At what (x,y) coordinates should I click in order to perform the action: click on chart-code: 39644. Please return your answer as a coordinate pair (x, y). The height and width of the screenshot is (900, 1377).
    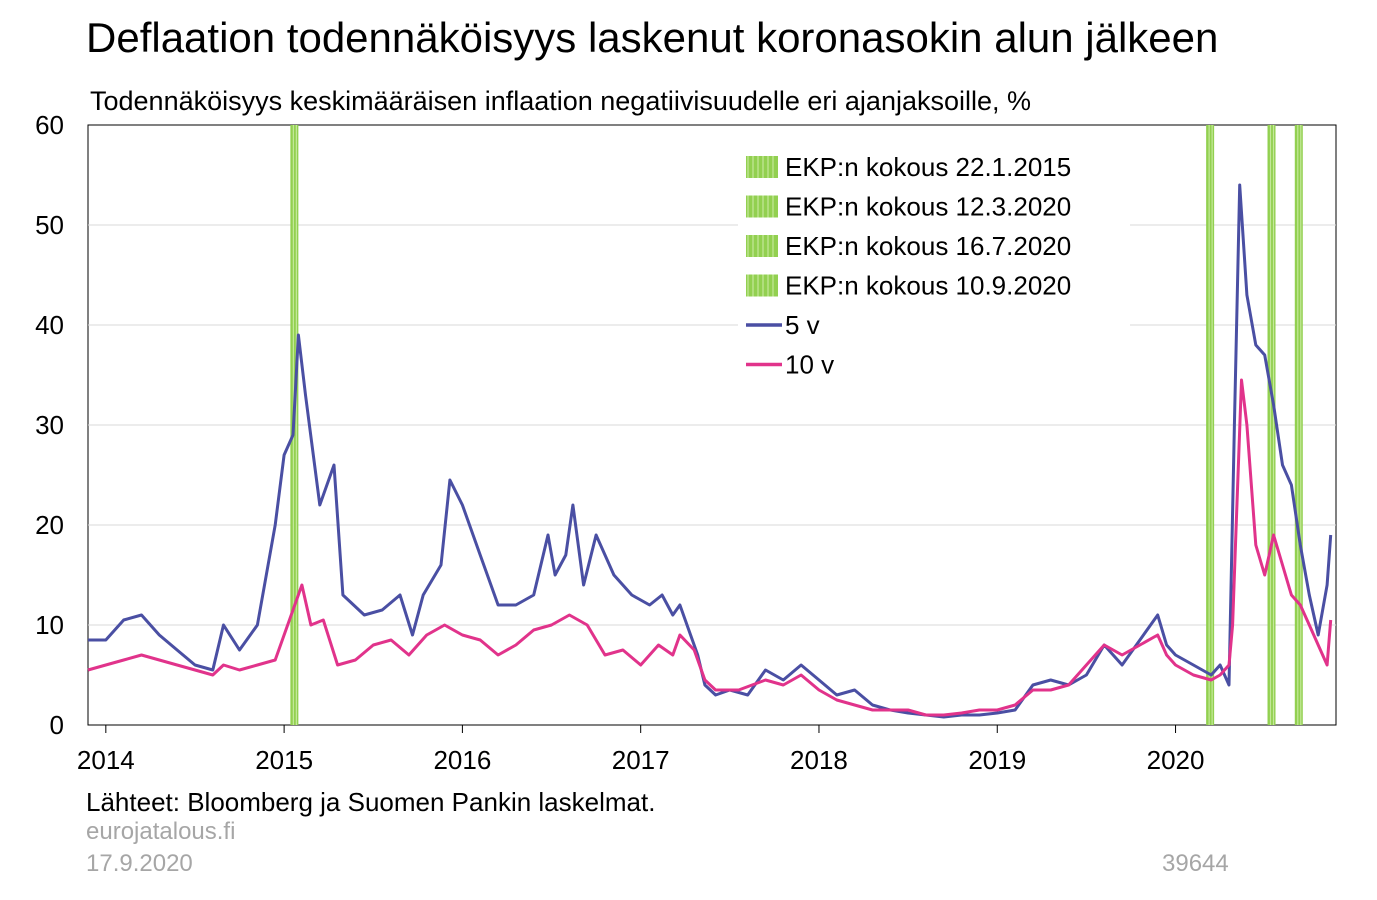
    Looking at the image, I should click on (1195, 863).